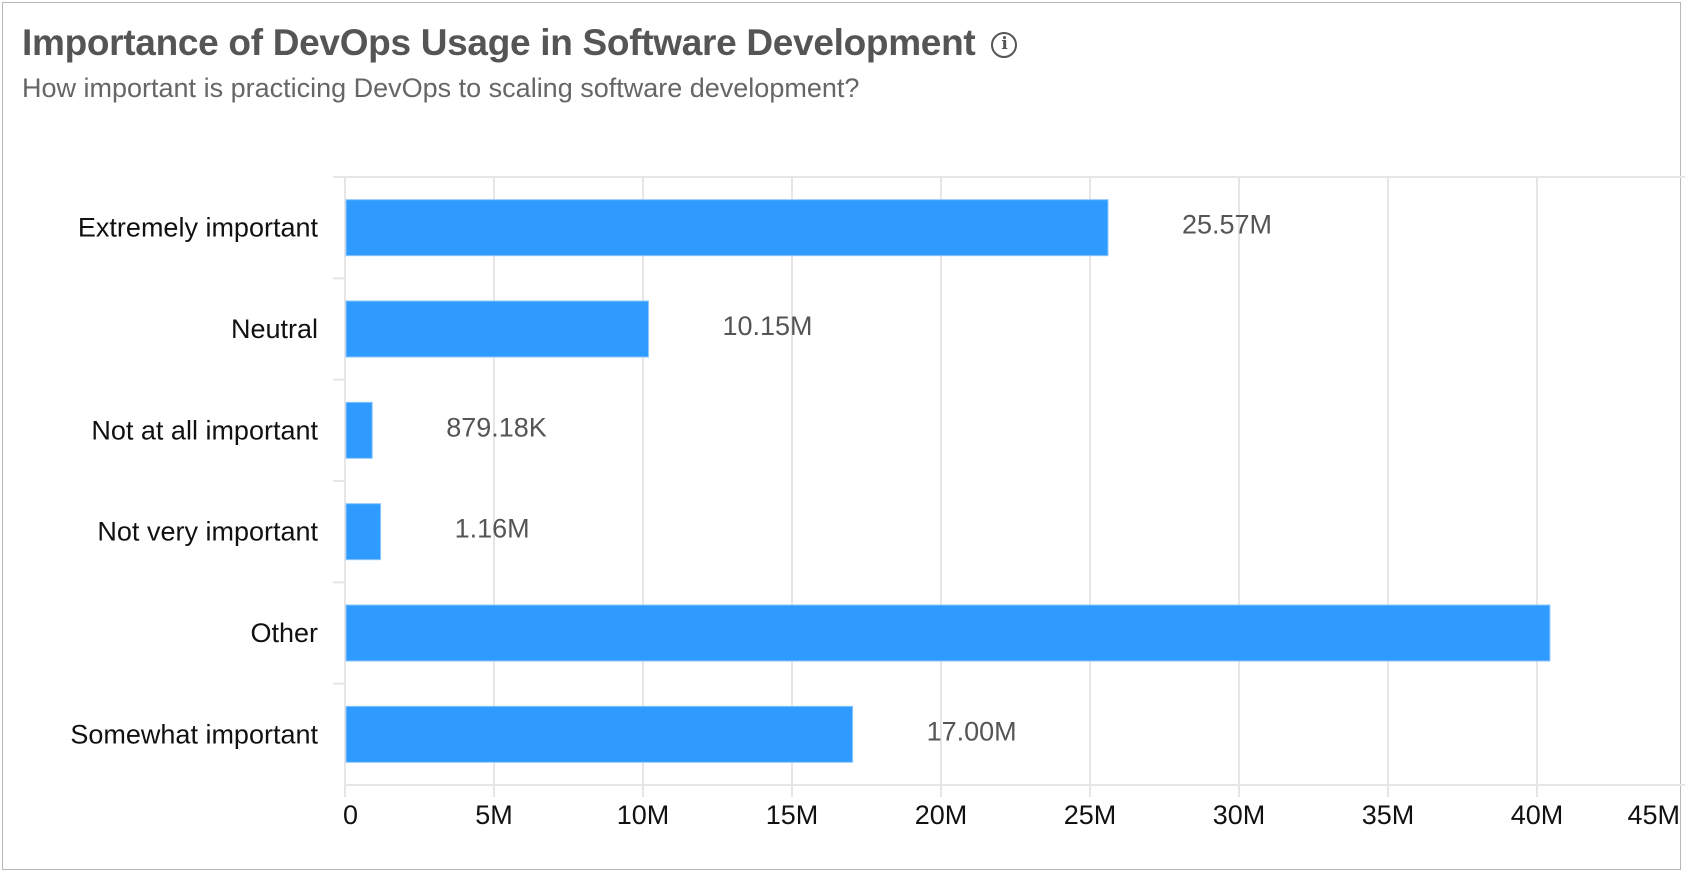  I want to click on x-tick-label: 5M, so click(494, 815).